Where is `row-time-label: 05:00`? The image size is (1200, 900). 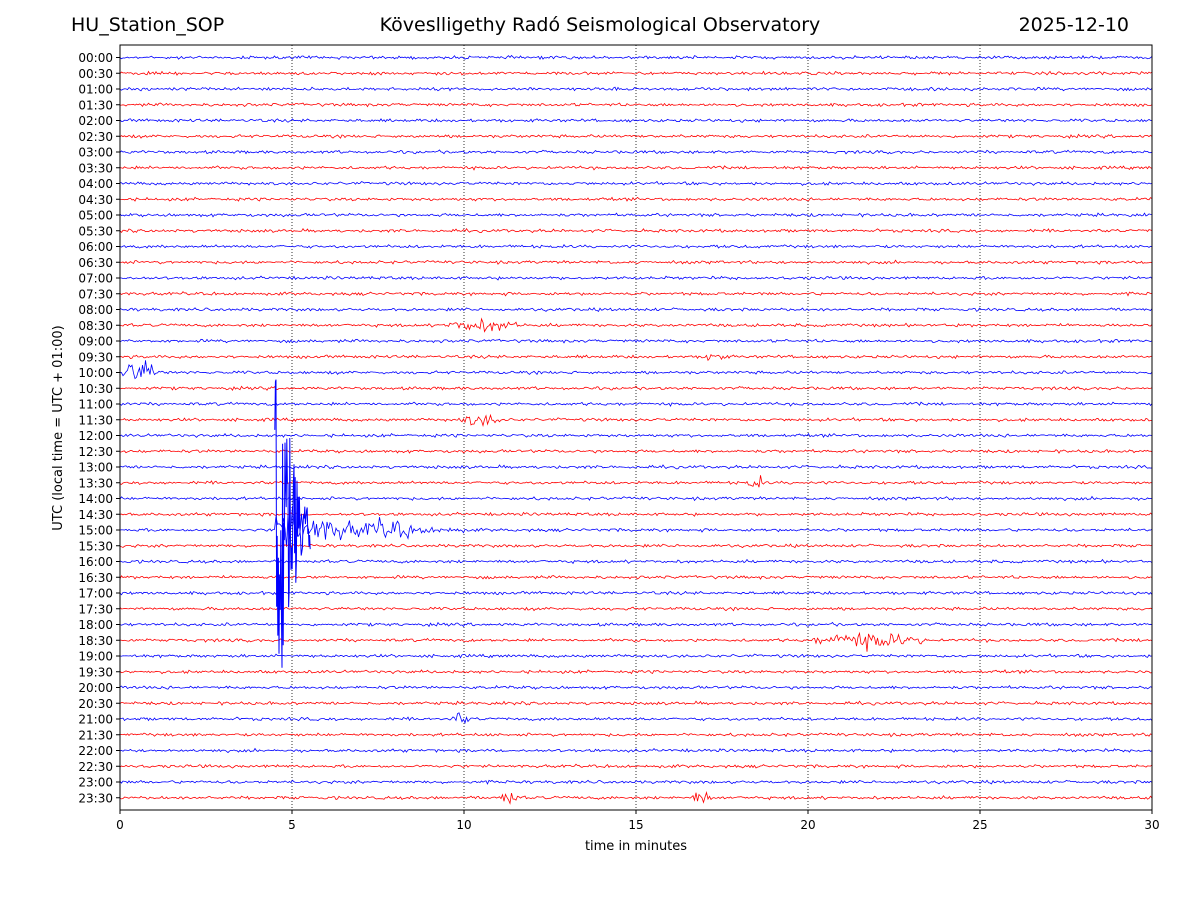
row-time-label: 05:00 is located at coordinates (95, 216).